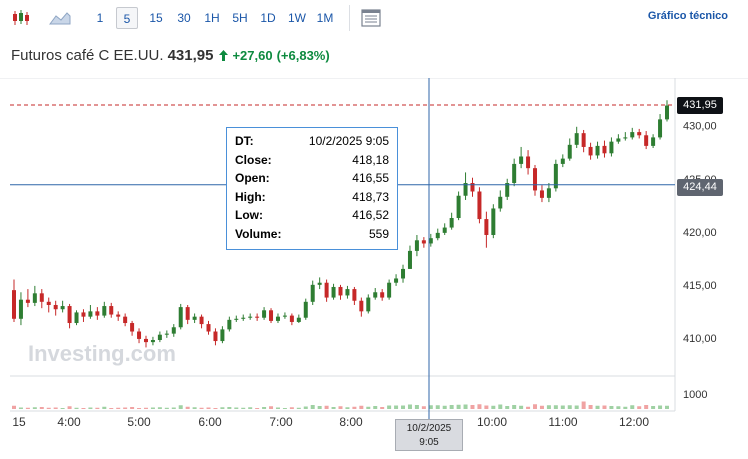 This screenshot has height=459, width=748. Describe the element at coordinates (281, 422) in the screenshot. I see `x-axis-label: 7:00` at that location.